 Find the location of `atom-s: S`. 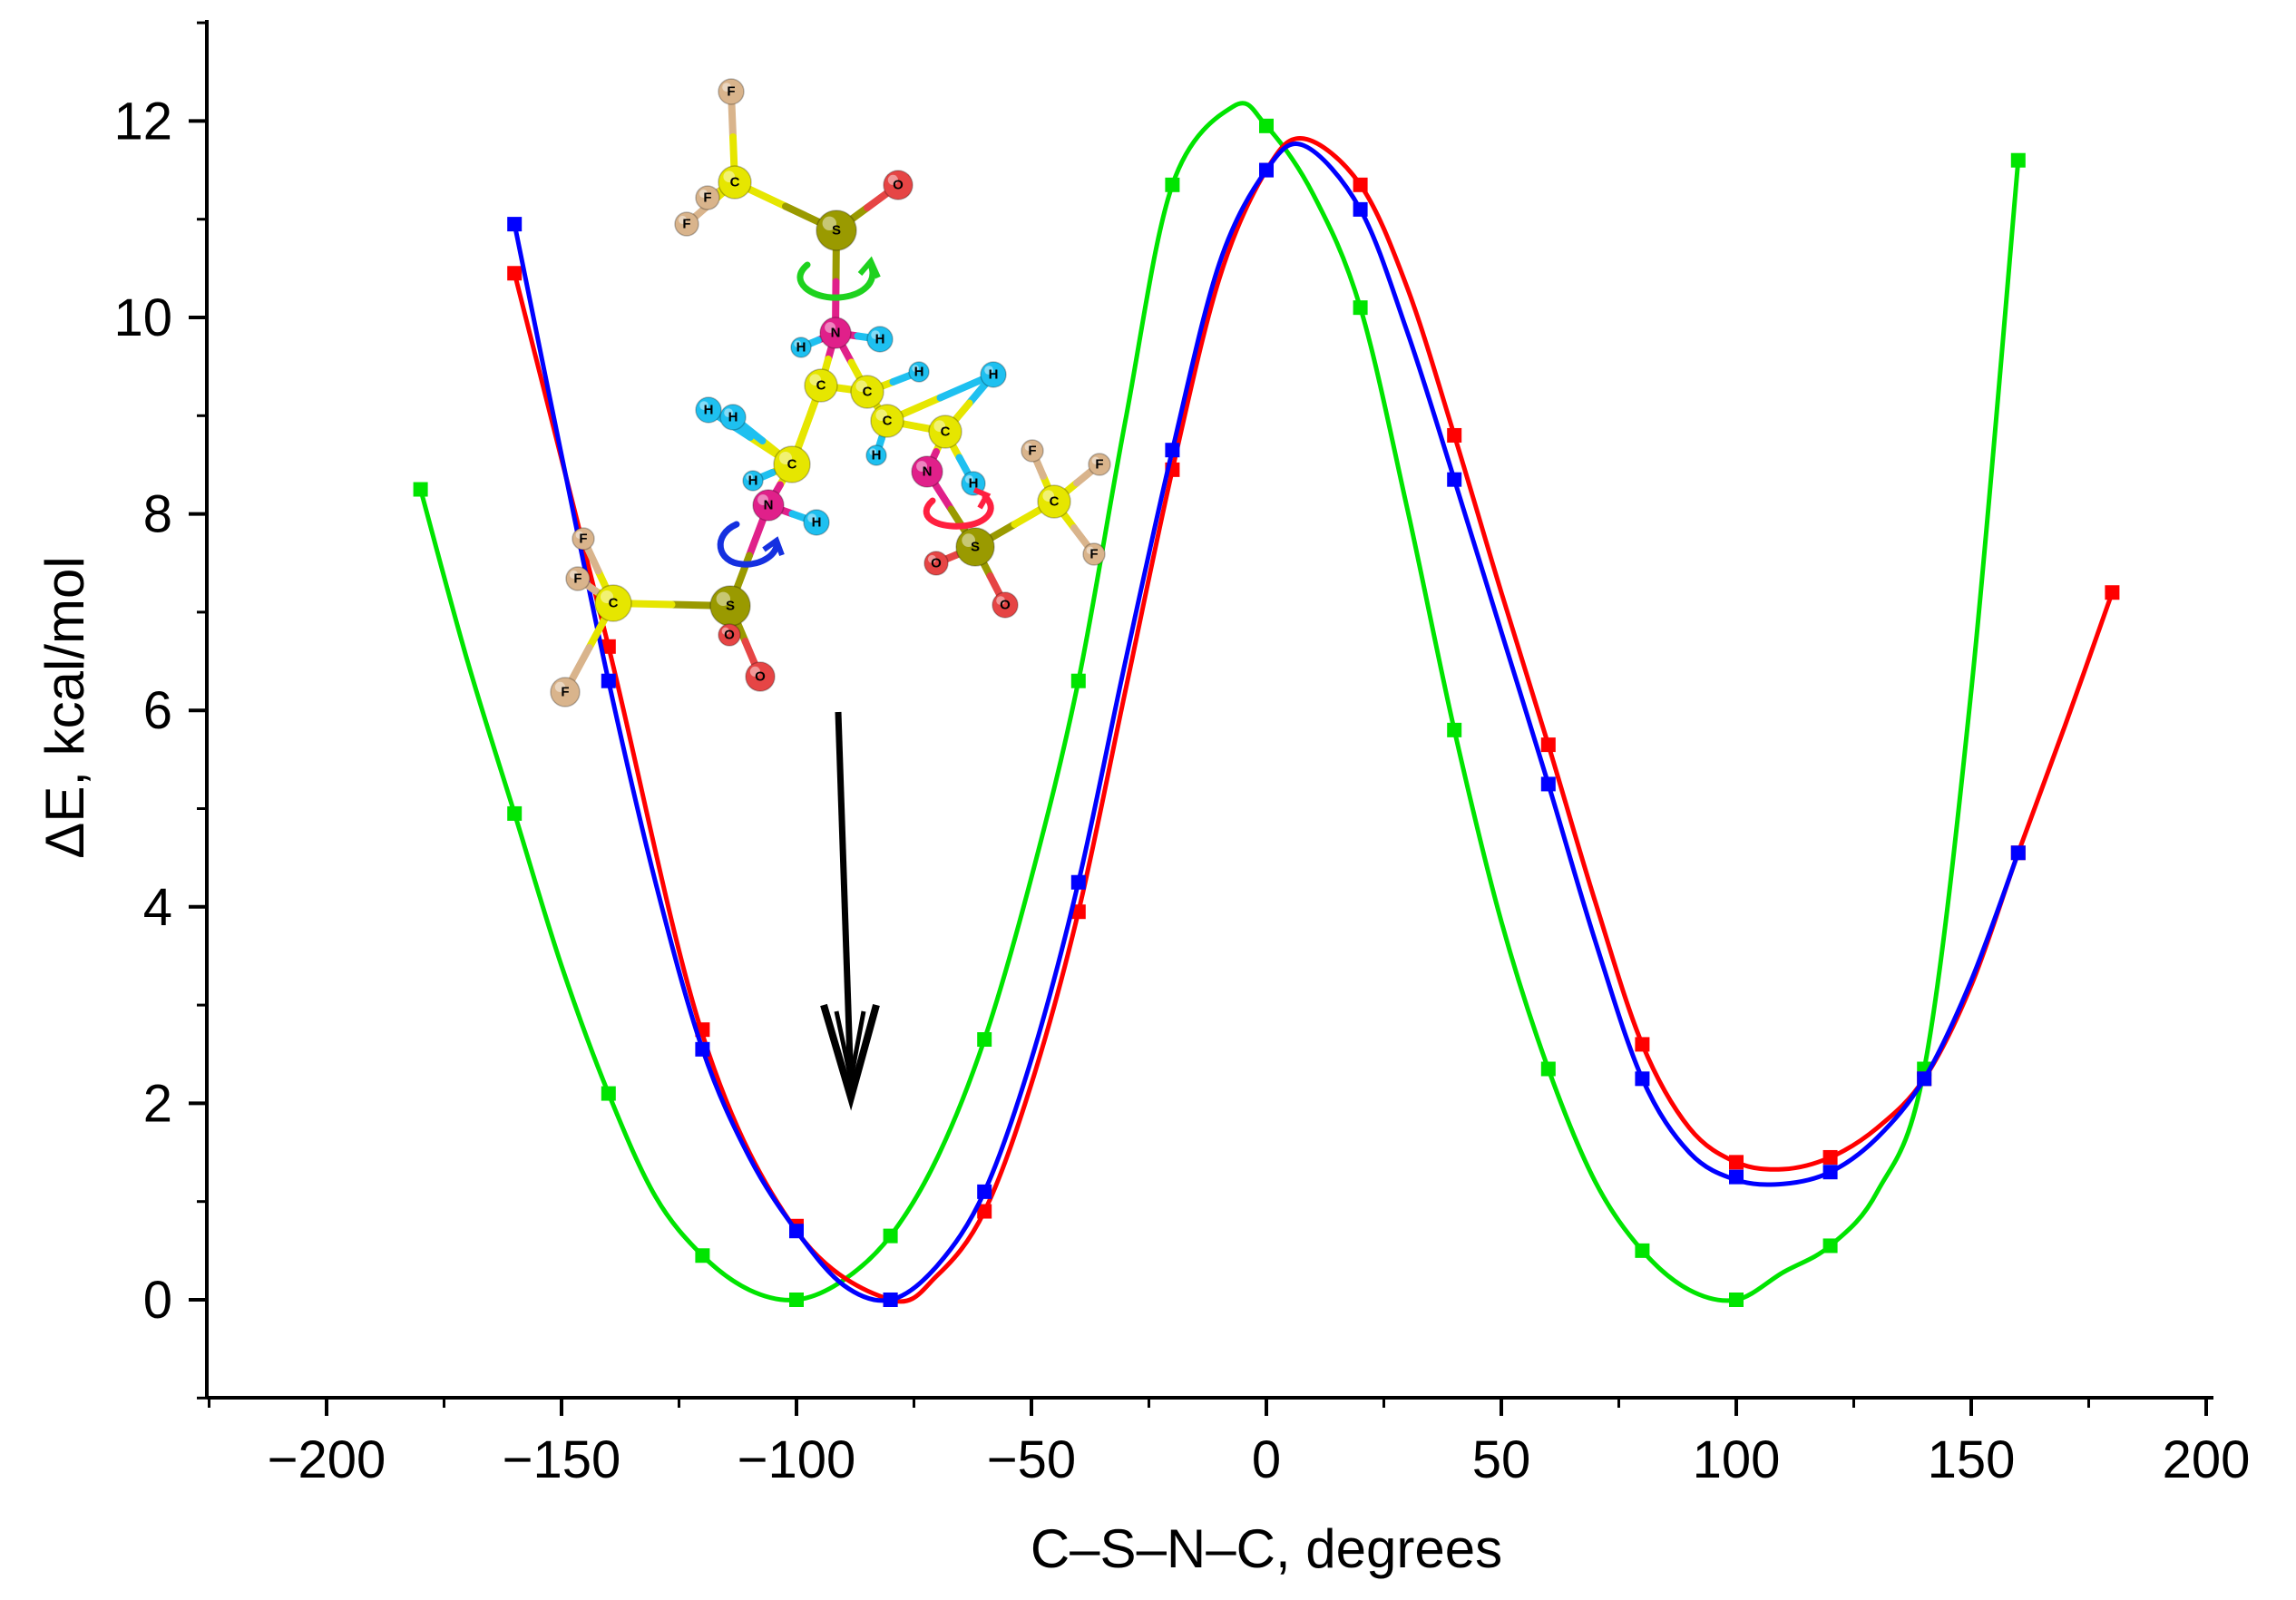

atom-s: S is located at coordinates (837, 230).